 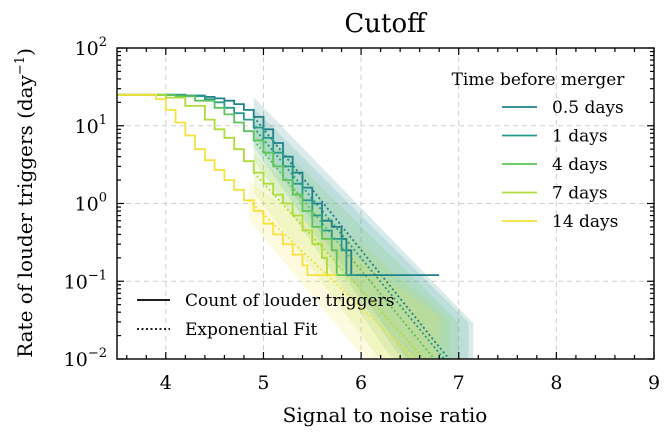 I want to click on legend-label-0: 0.5 days, so click(x=588, y=108).